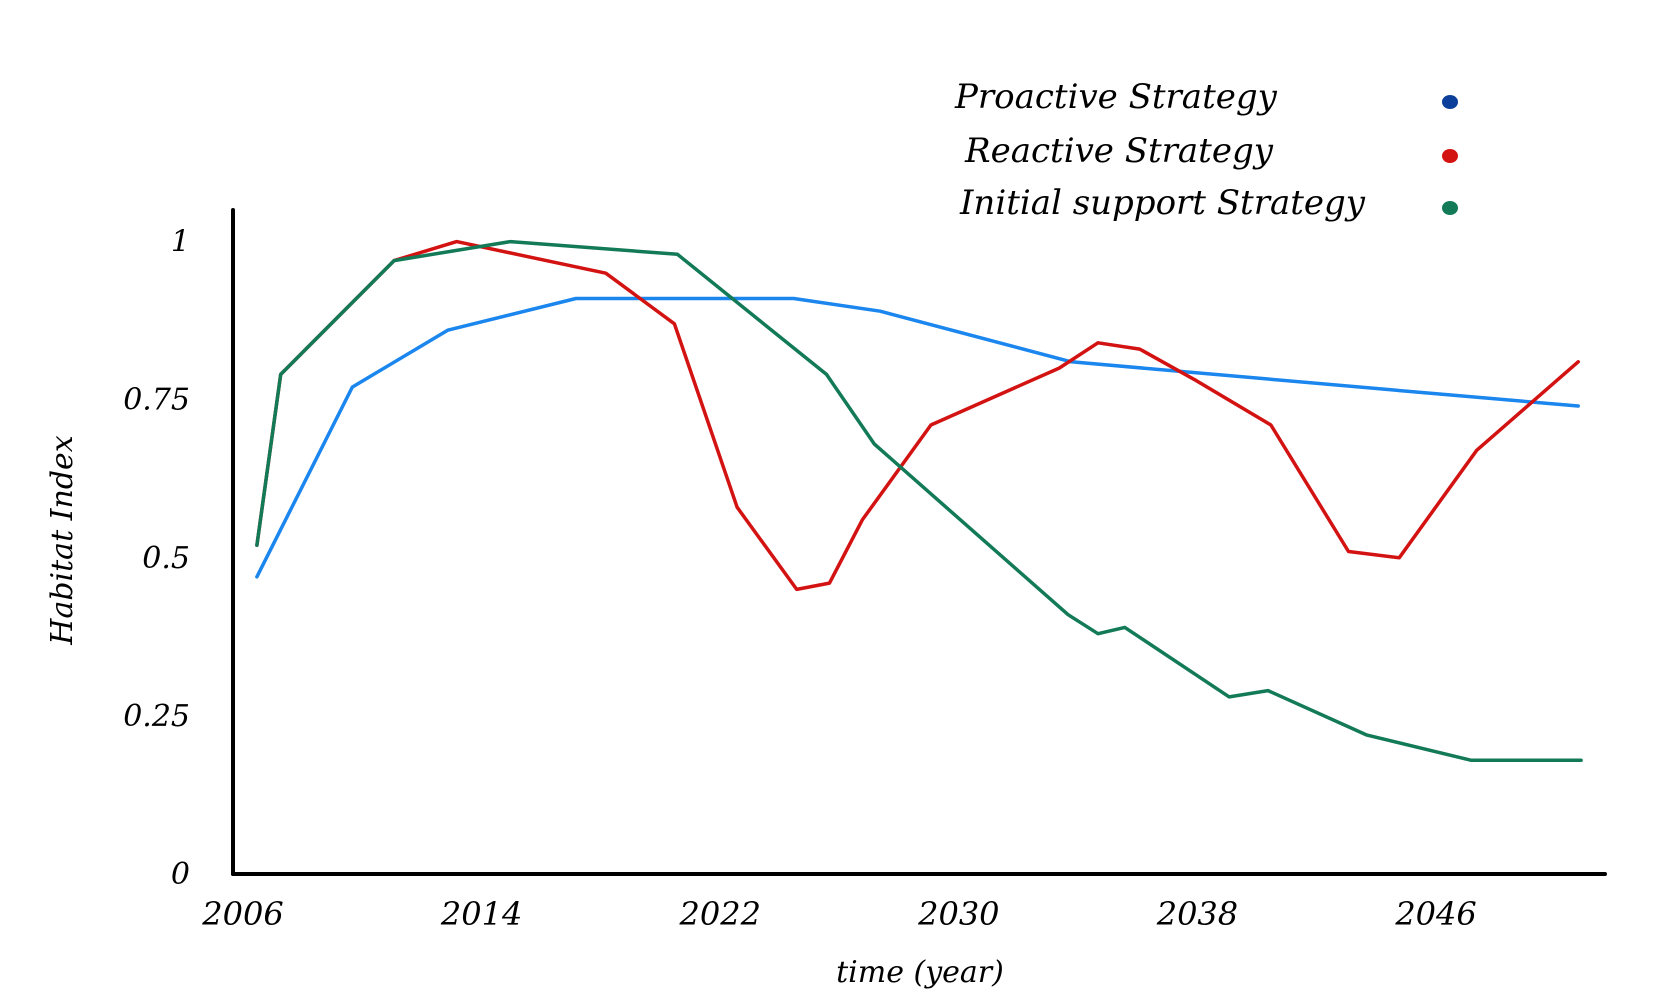 This screenshot has height=998, width=1653. What do you see at coordinates (1116, 97) in the screenshot?
I see `legend-label-1: Proactive Strategy` at bounding box center [1116, 97].